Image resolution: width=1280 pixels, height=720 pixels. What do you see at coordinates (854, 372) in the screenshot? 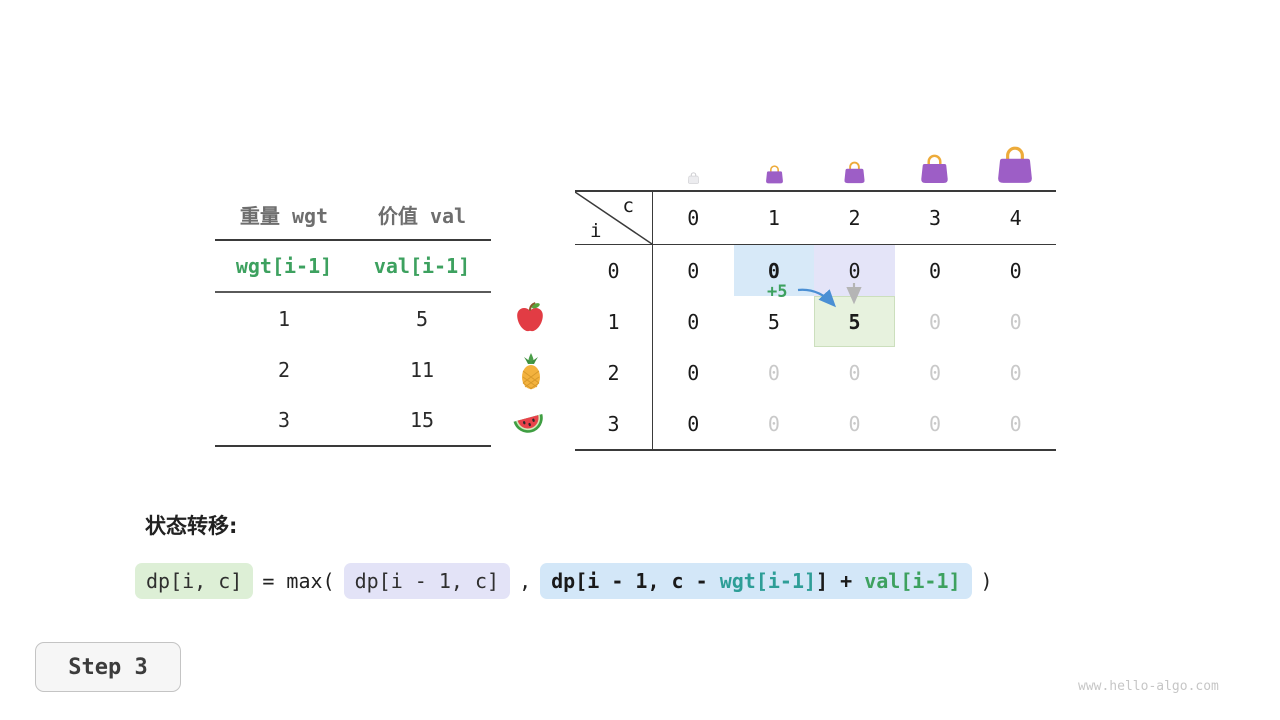
I see `dp-cell-2-2: 0` at bounding box center [854, 372].